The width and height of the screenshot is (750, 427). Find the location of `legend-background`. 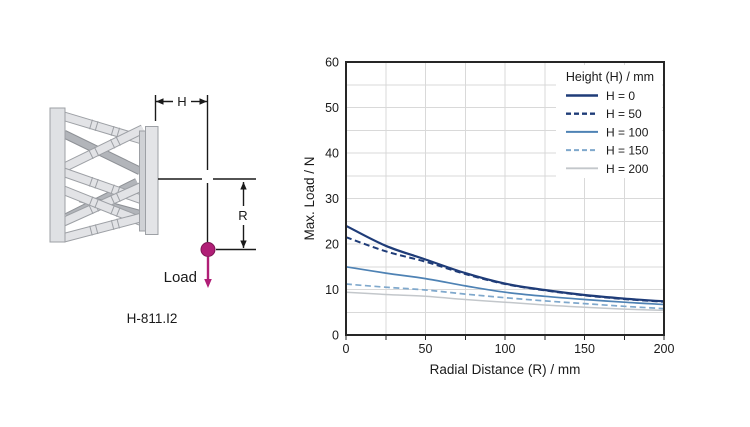

legend-background is located at coordinates (609, 121).